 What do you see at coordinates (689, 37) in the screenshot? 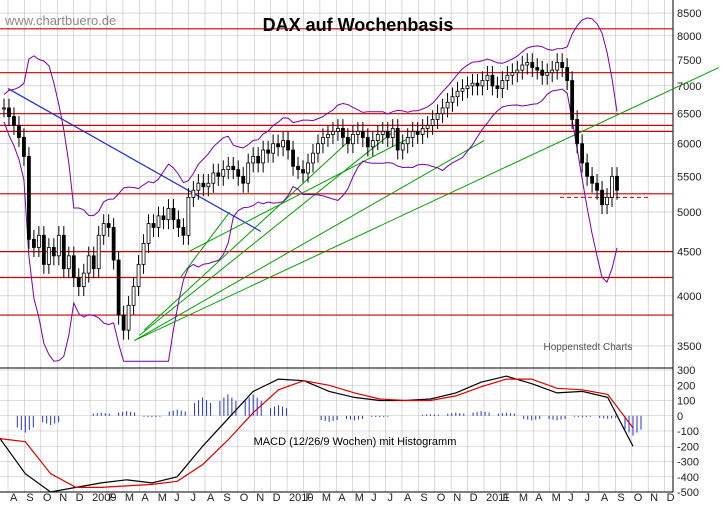
I see `price-tick-label: 8000` at bounding box center [689, 37].